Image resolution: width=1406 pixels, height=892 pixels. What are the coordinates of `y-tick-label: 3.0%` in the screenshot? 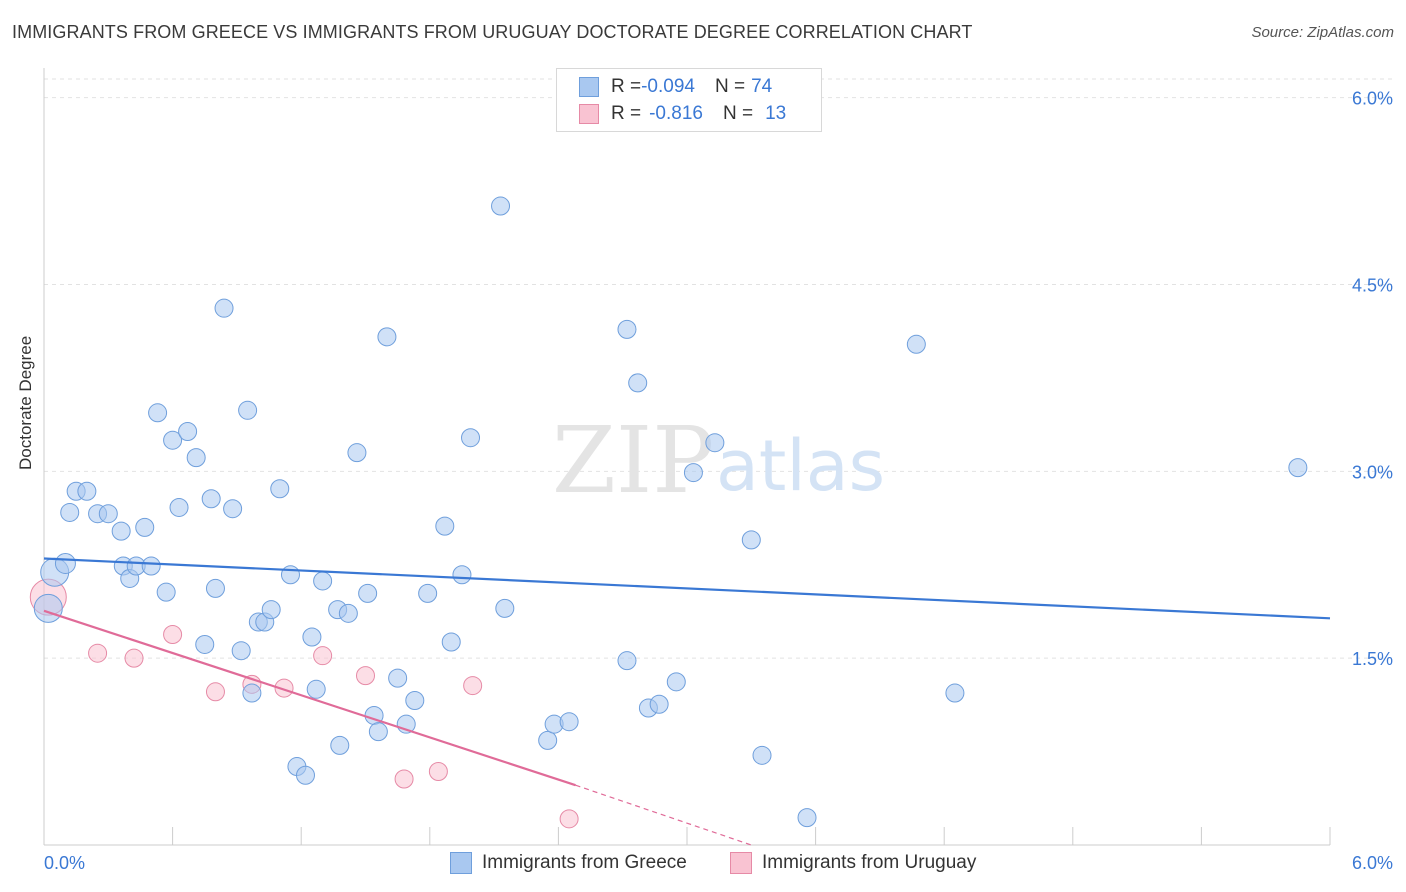 It's located at (1372, 472).